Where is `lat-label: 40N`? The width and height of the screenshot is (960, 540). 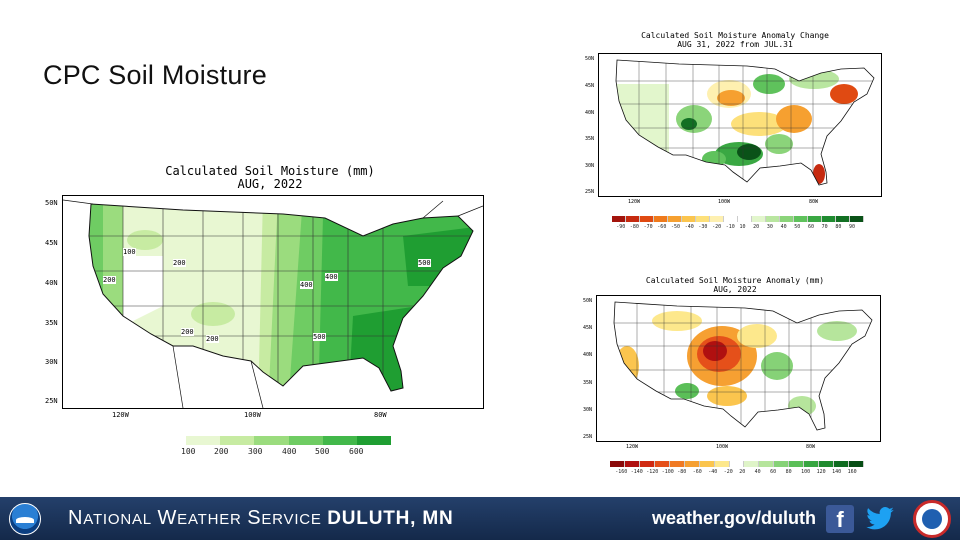
lat-label: 40N is located at coordinates (588, 355).